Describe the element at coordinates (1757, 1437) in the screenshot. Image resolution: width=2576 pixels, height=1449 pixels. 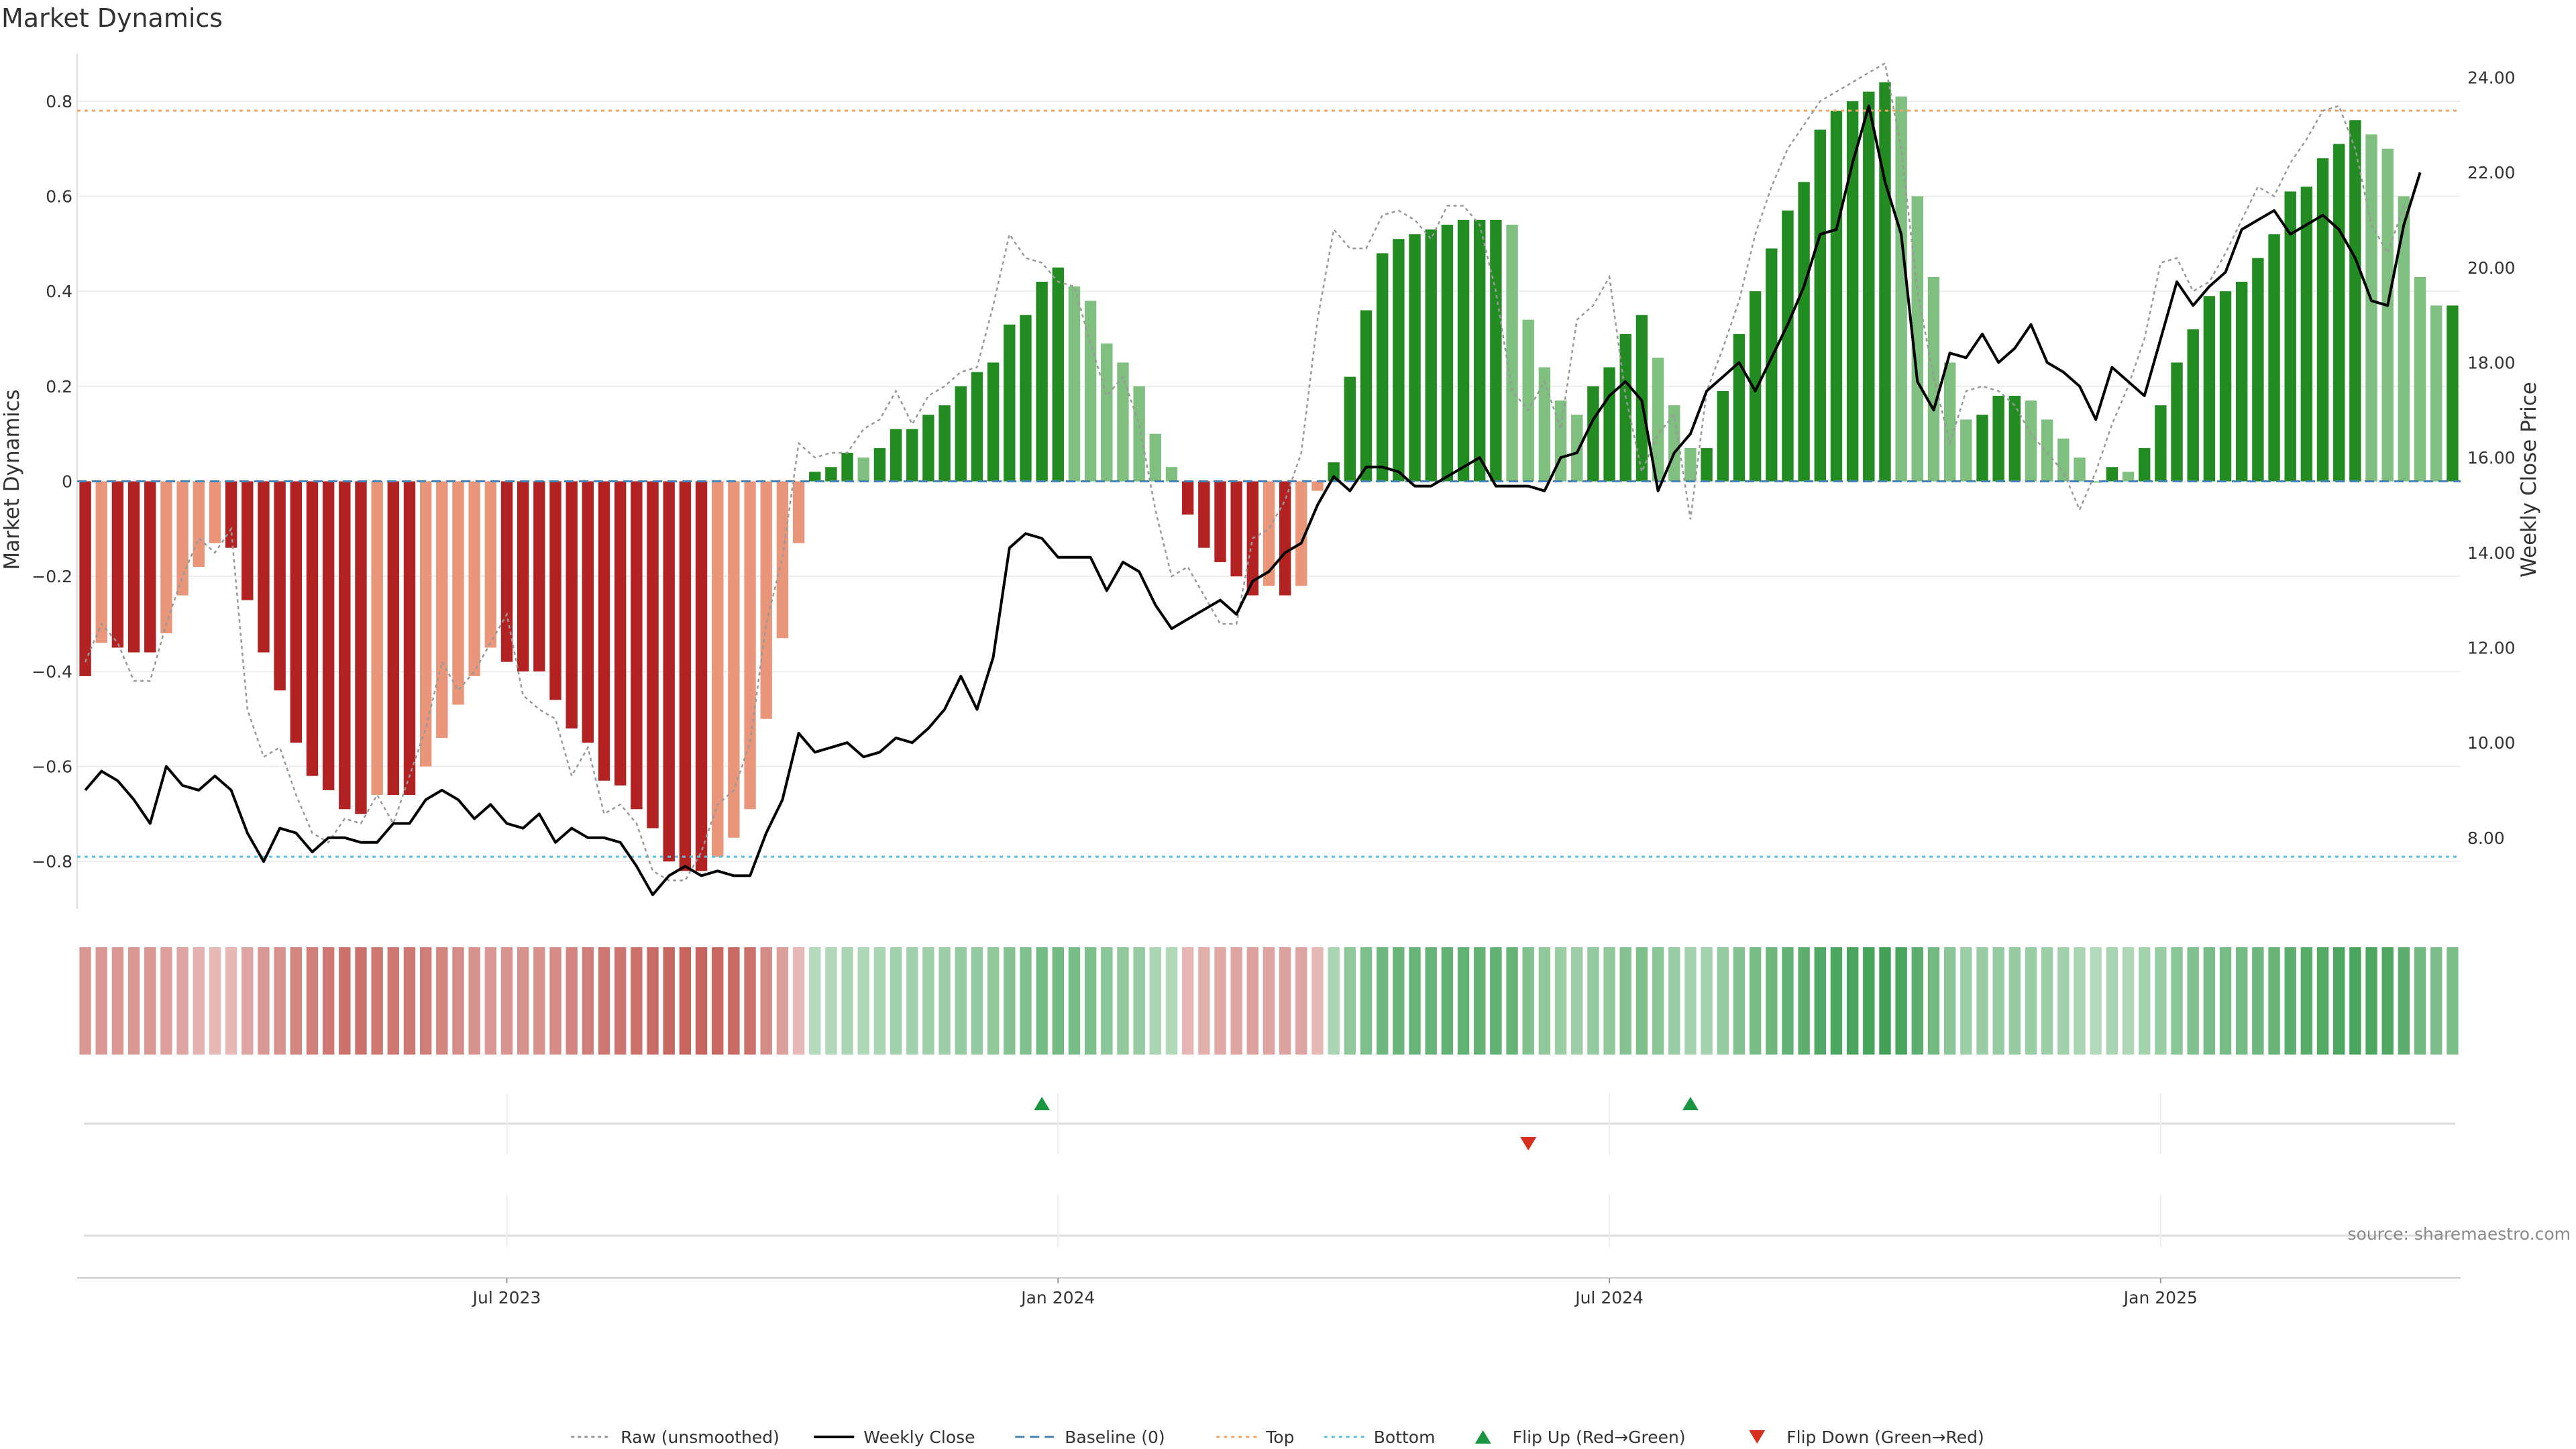
I see `legend-swatch` at that location.